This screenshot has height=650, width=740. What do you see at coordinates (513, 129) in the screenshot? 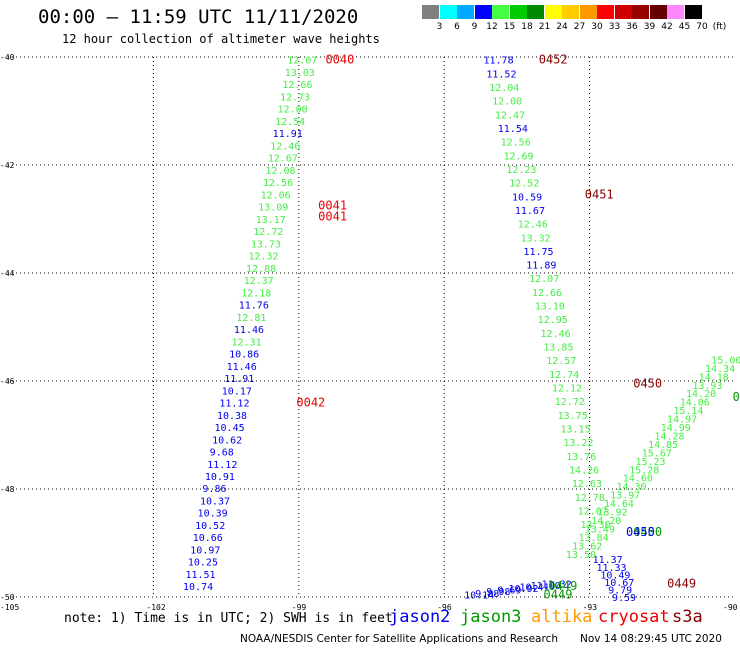
I see `swh-value-label: 11.54` at bounding box center [513, 129].